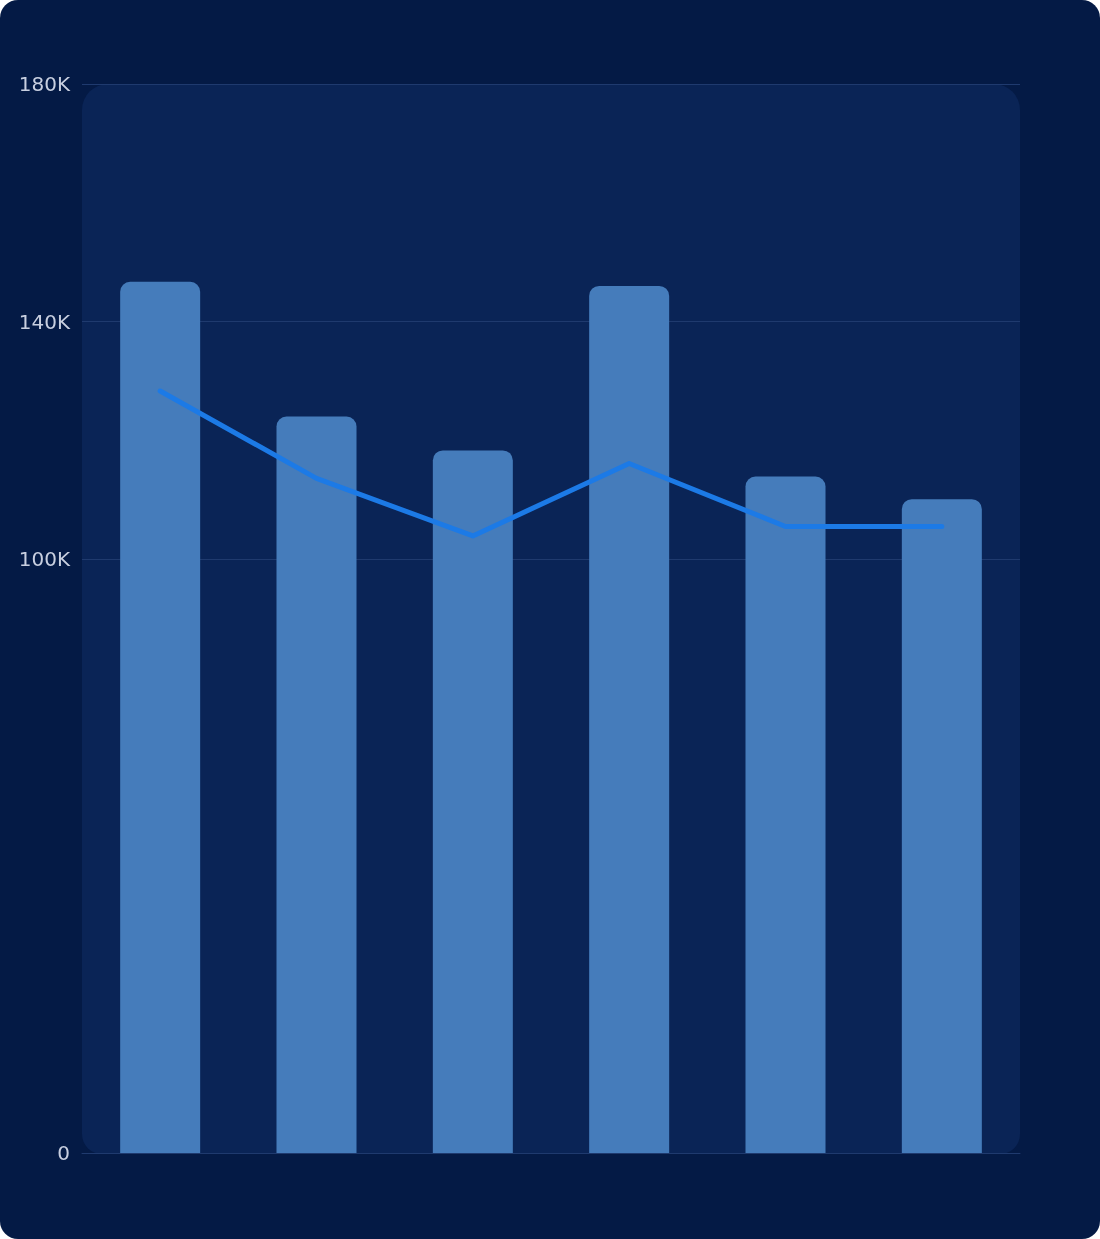 The height and width of the screenshot is (1239, 1100). Describe the element at coordinates (63, 1153) in the screenshot. I see `y-tick-label: 0` at that location.